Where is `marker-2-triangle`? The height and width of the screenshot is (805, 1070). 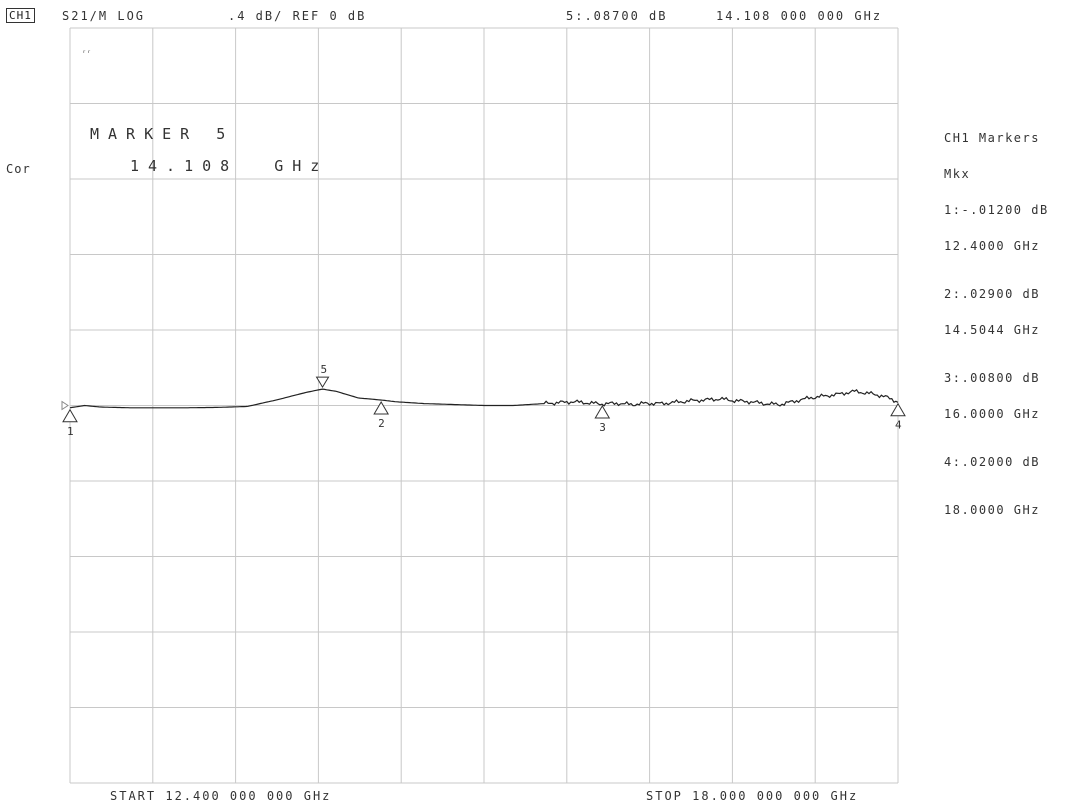
marker-2-triangle is located at coordinates (381, 408).